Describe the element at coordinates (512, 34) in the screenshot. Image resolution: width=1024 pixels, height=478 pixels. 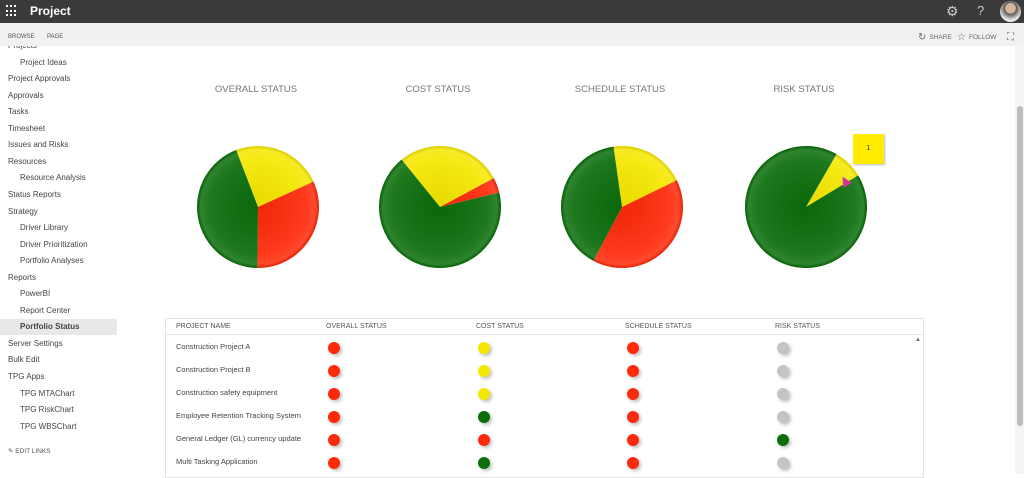
I see `ribbon: BROWSE PAGE ↻ SHARE ☆ FOLLOW ⛶` at that location.